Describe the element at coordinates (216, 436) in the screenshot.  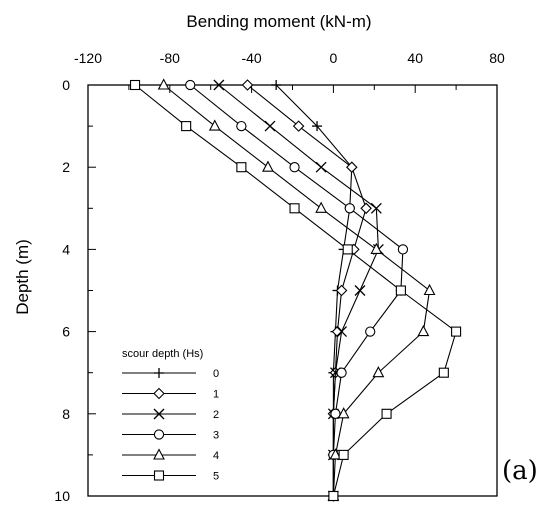
I see `legend-label: 3` at that location.